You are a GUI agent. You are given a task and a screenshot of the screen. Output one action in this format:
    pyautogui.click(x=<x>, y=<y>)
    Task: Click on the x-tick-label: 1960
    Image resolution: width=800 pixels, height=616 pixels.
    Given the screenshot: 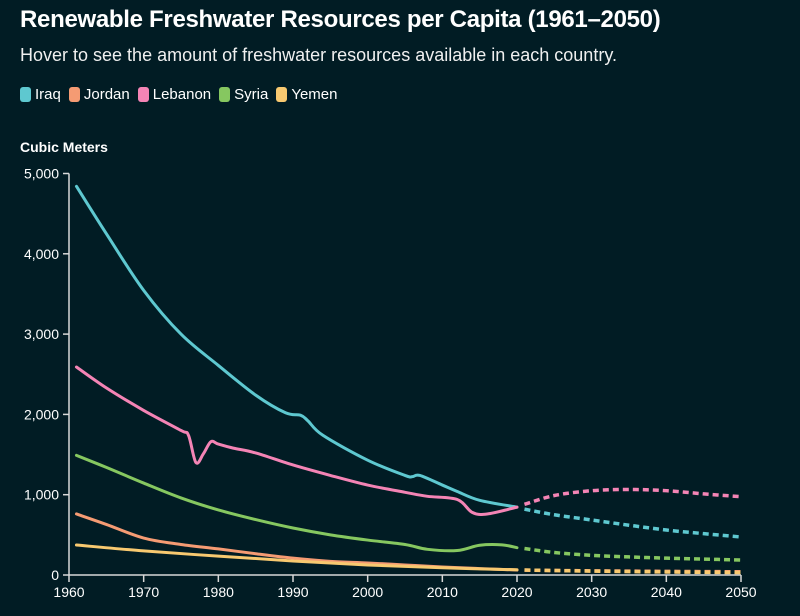 What is the action you would take?
    pyautogui.click(x=68, y=592)
    